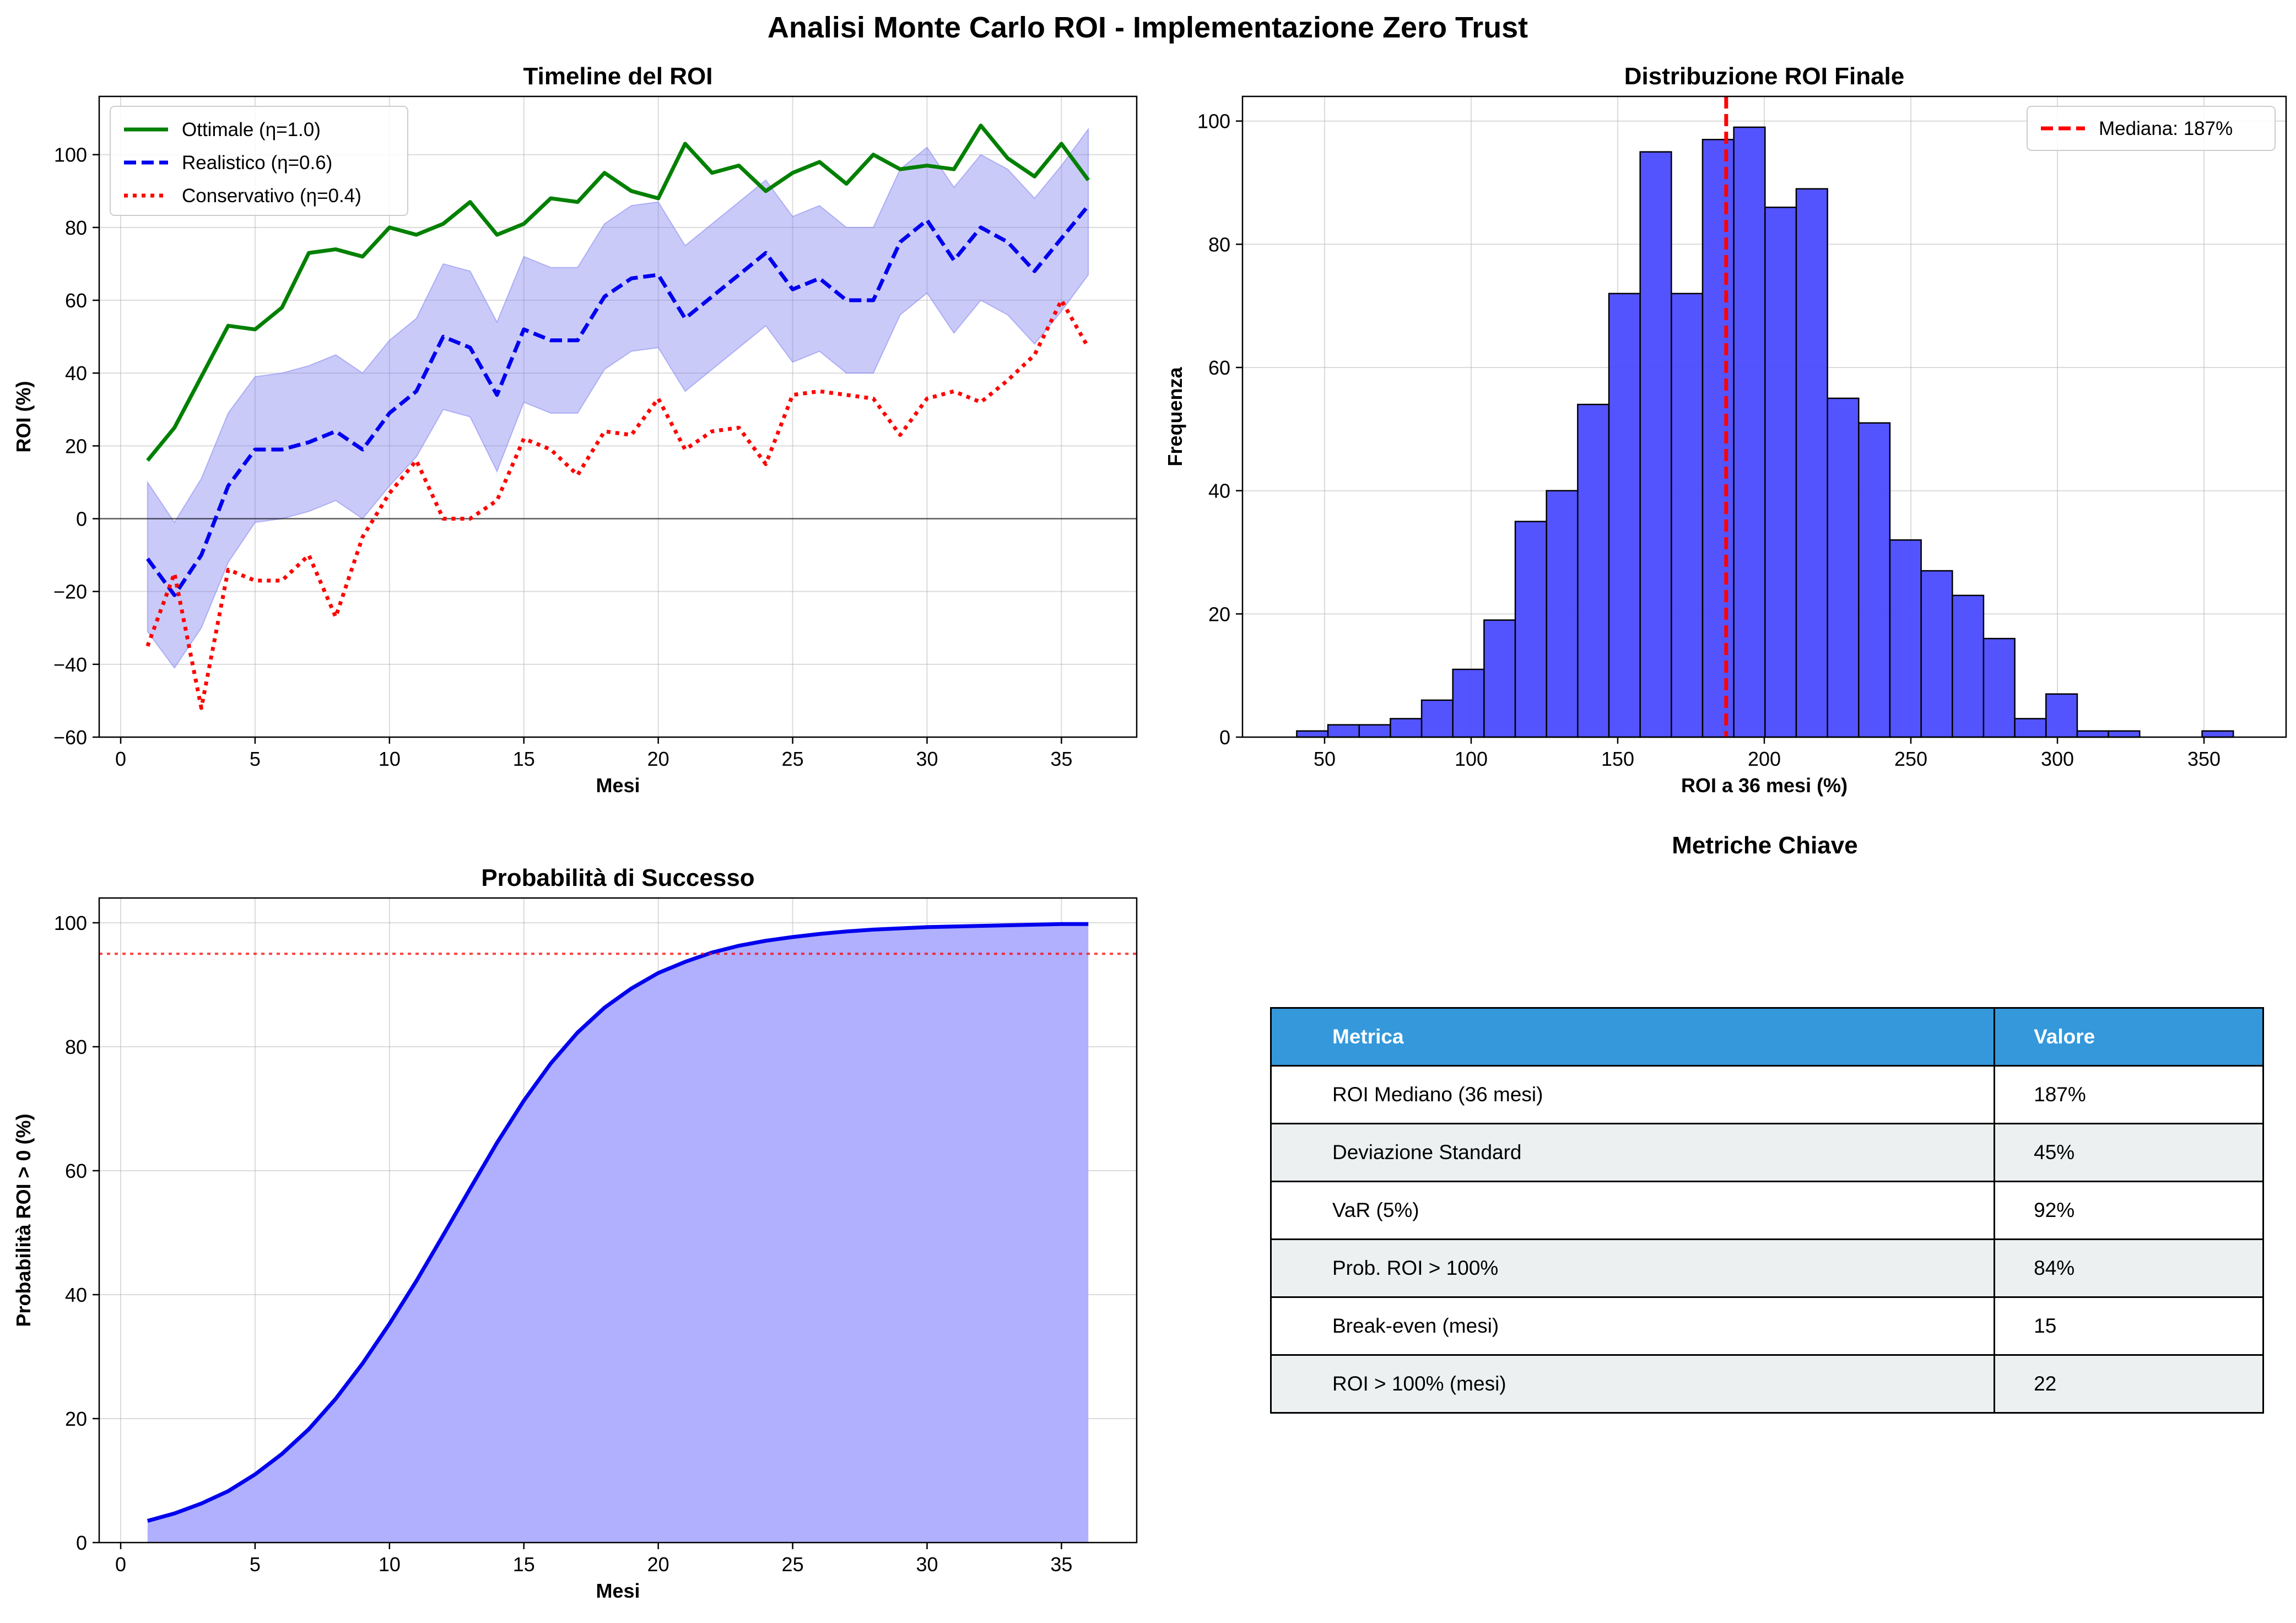 This screenshot has height=1623, width=2296. I want to click on probability-title: Probabilità di Successo, so click(618, 878).